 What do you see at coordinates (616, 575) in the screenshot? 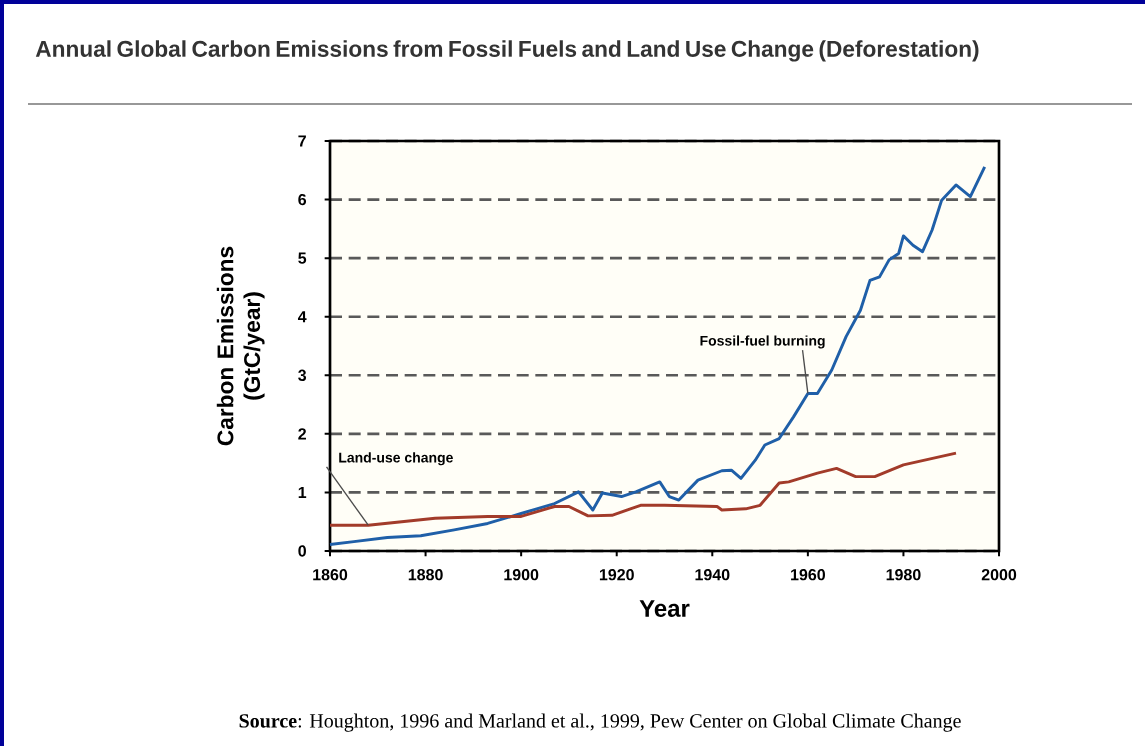
I see `x-tick-label: 1920` at bounding box center [616, 575].